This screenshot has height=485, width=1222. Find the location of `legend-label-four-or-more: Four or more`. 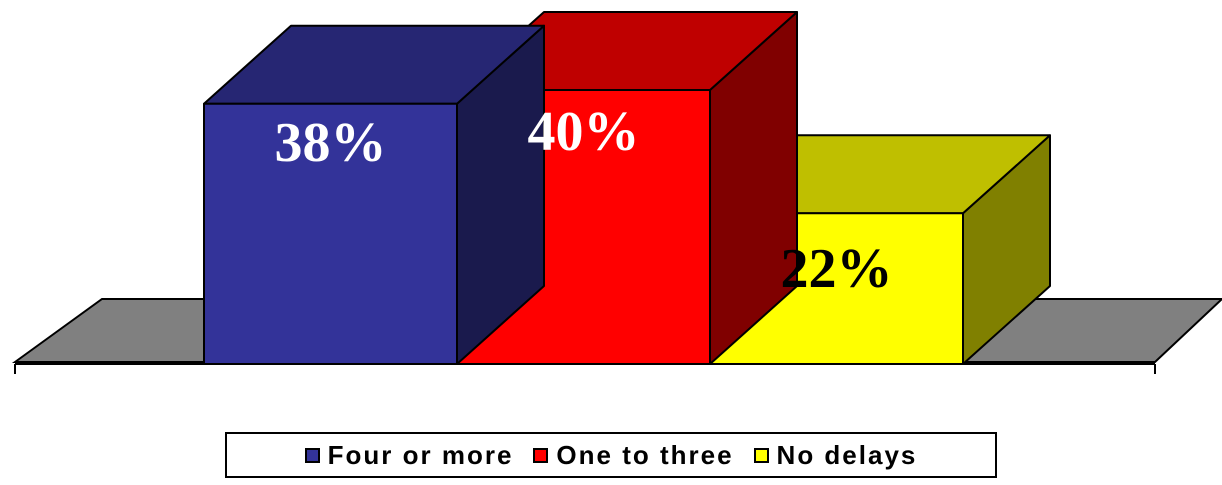

legend-label-four-or-more: Four or more is located at coordinates (420, 454).